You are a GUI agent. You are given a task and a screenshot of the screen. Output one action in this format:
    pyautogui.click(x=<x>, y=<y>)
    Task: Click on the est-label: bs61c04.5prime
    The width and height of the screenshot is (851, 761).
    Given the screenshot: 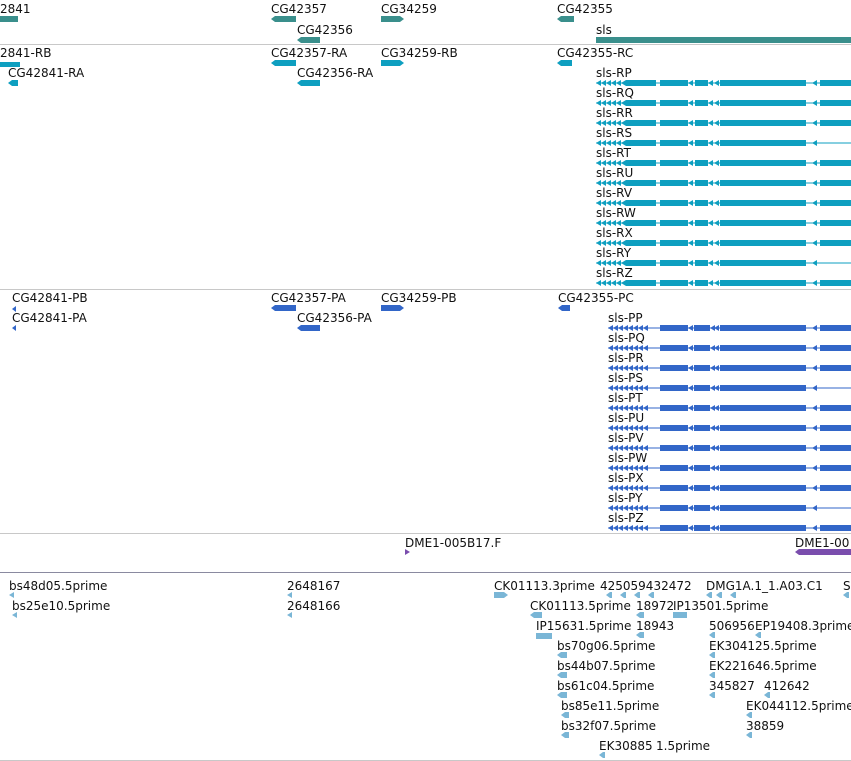 What is the action you would take?
    pyautogui.click(x=606, y=686)
    